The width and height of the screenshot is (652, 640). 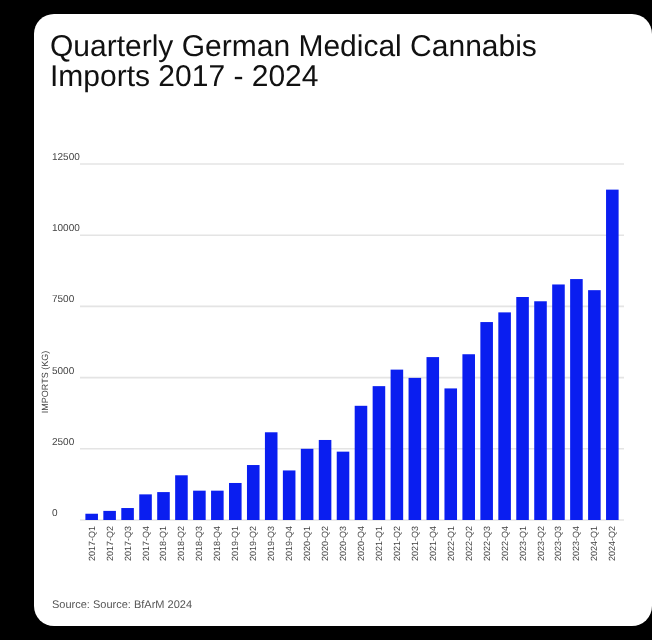 What do you see at coordinates (293, 62) in the screenshot?
I see `chart-title: Quarterly German Medical Cannabis Imports 2017 - 2024` at bounding box center [293, 62].